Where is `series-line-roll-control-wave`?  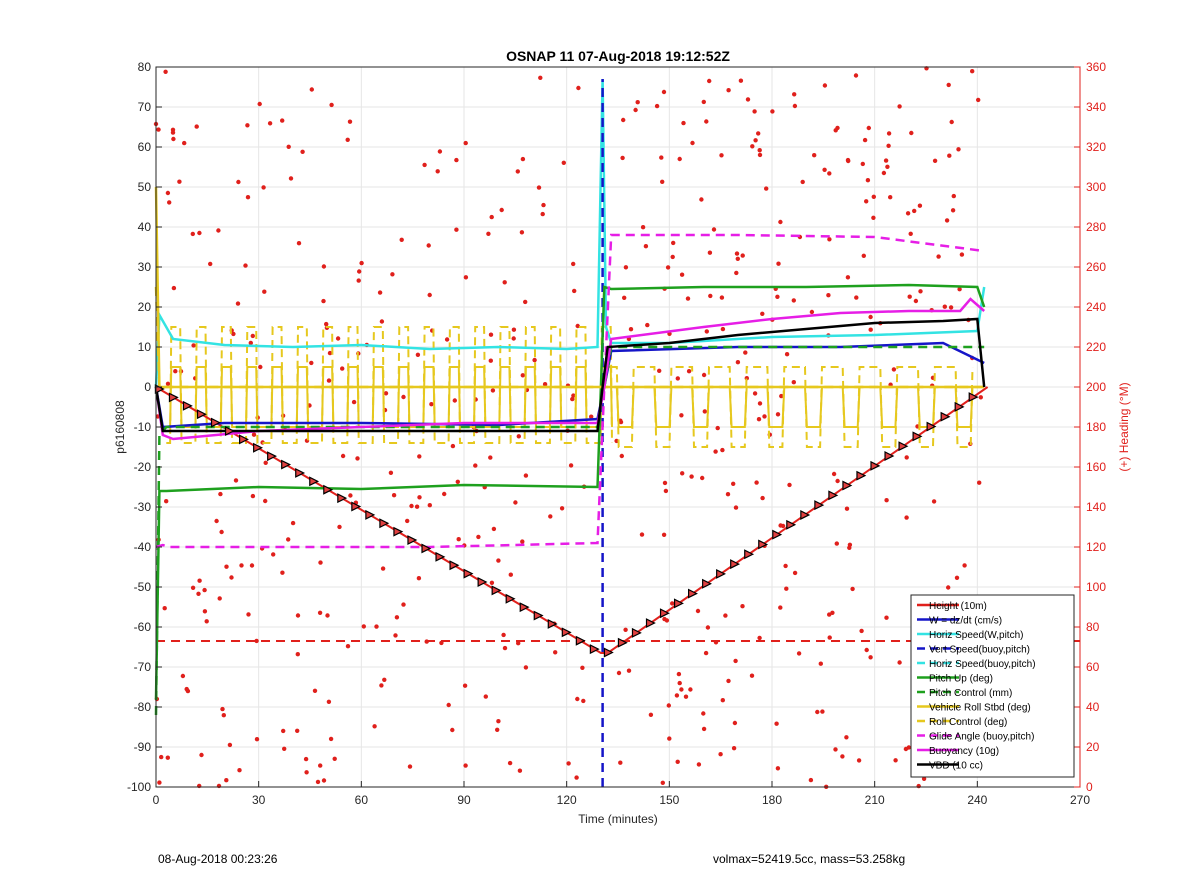 series-line-roll-control-wave is located at coordinates (792, 407).